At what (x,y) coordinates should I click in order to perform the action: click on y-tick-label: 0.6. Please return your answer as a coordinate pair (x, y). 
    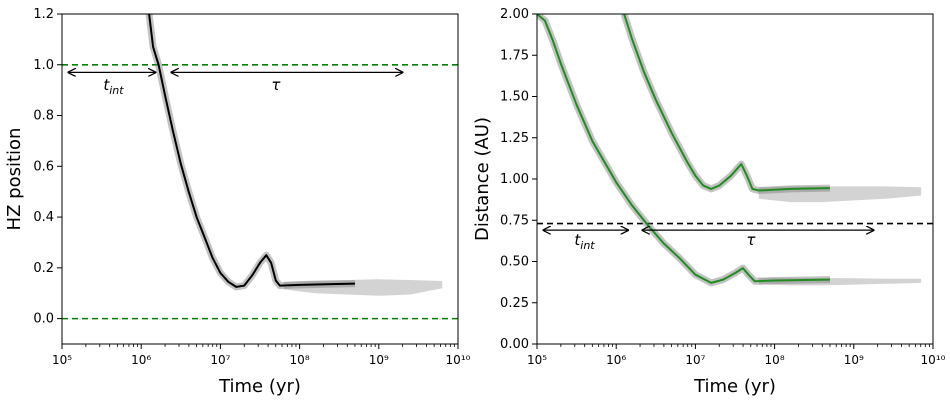
    Looking at the image, I should click on (43, 166).